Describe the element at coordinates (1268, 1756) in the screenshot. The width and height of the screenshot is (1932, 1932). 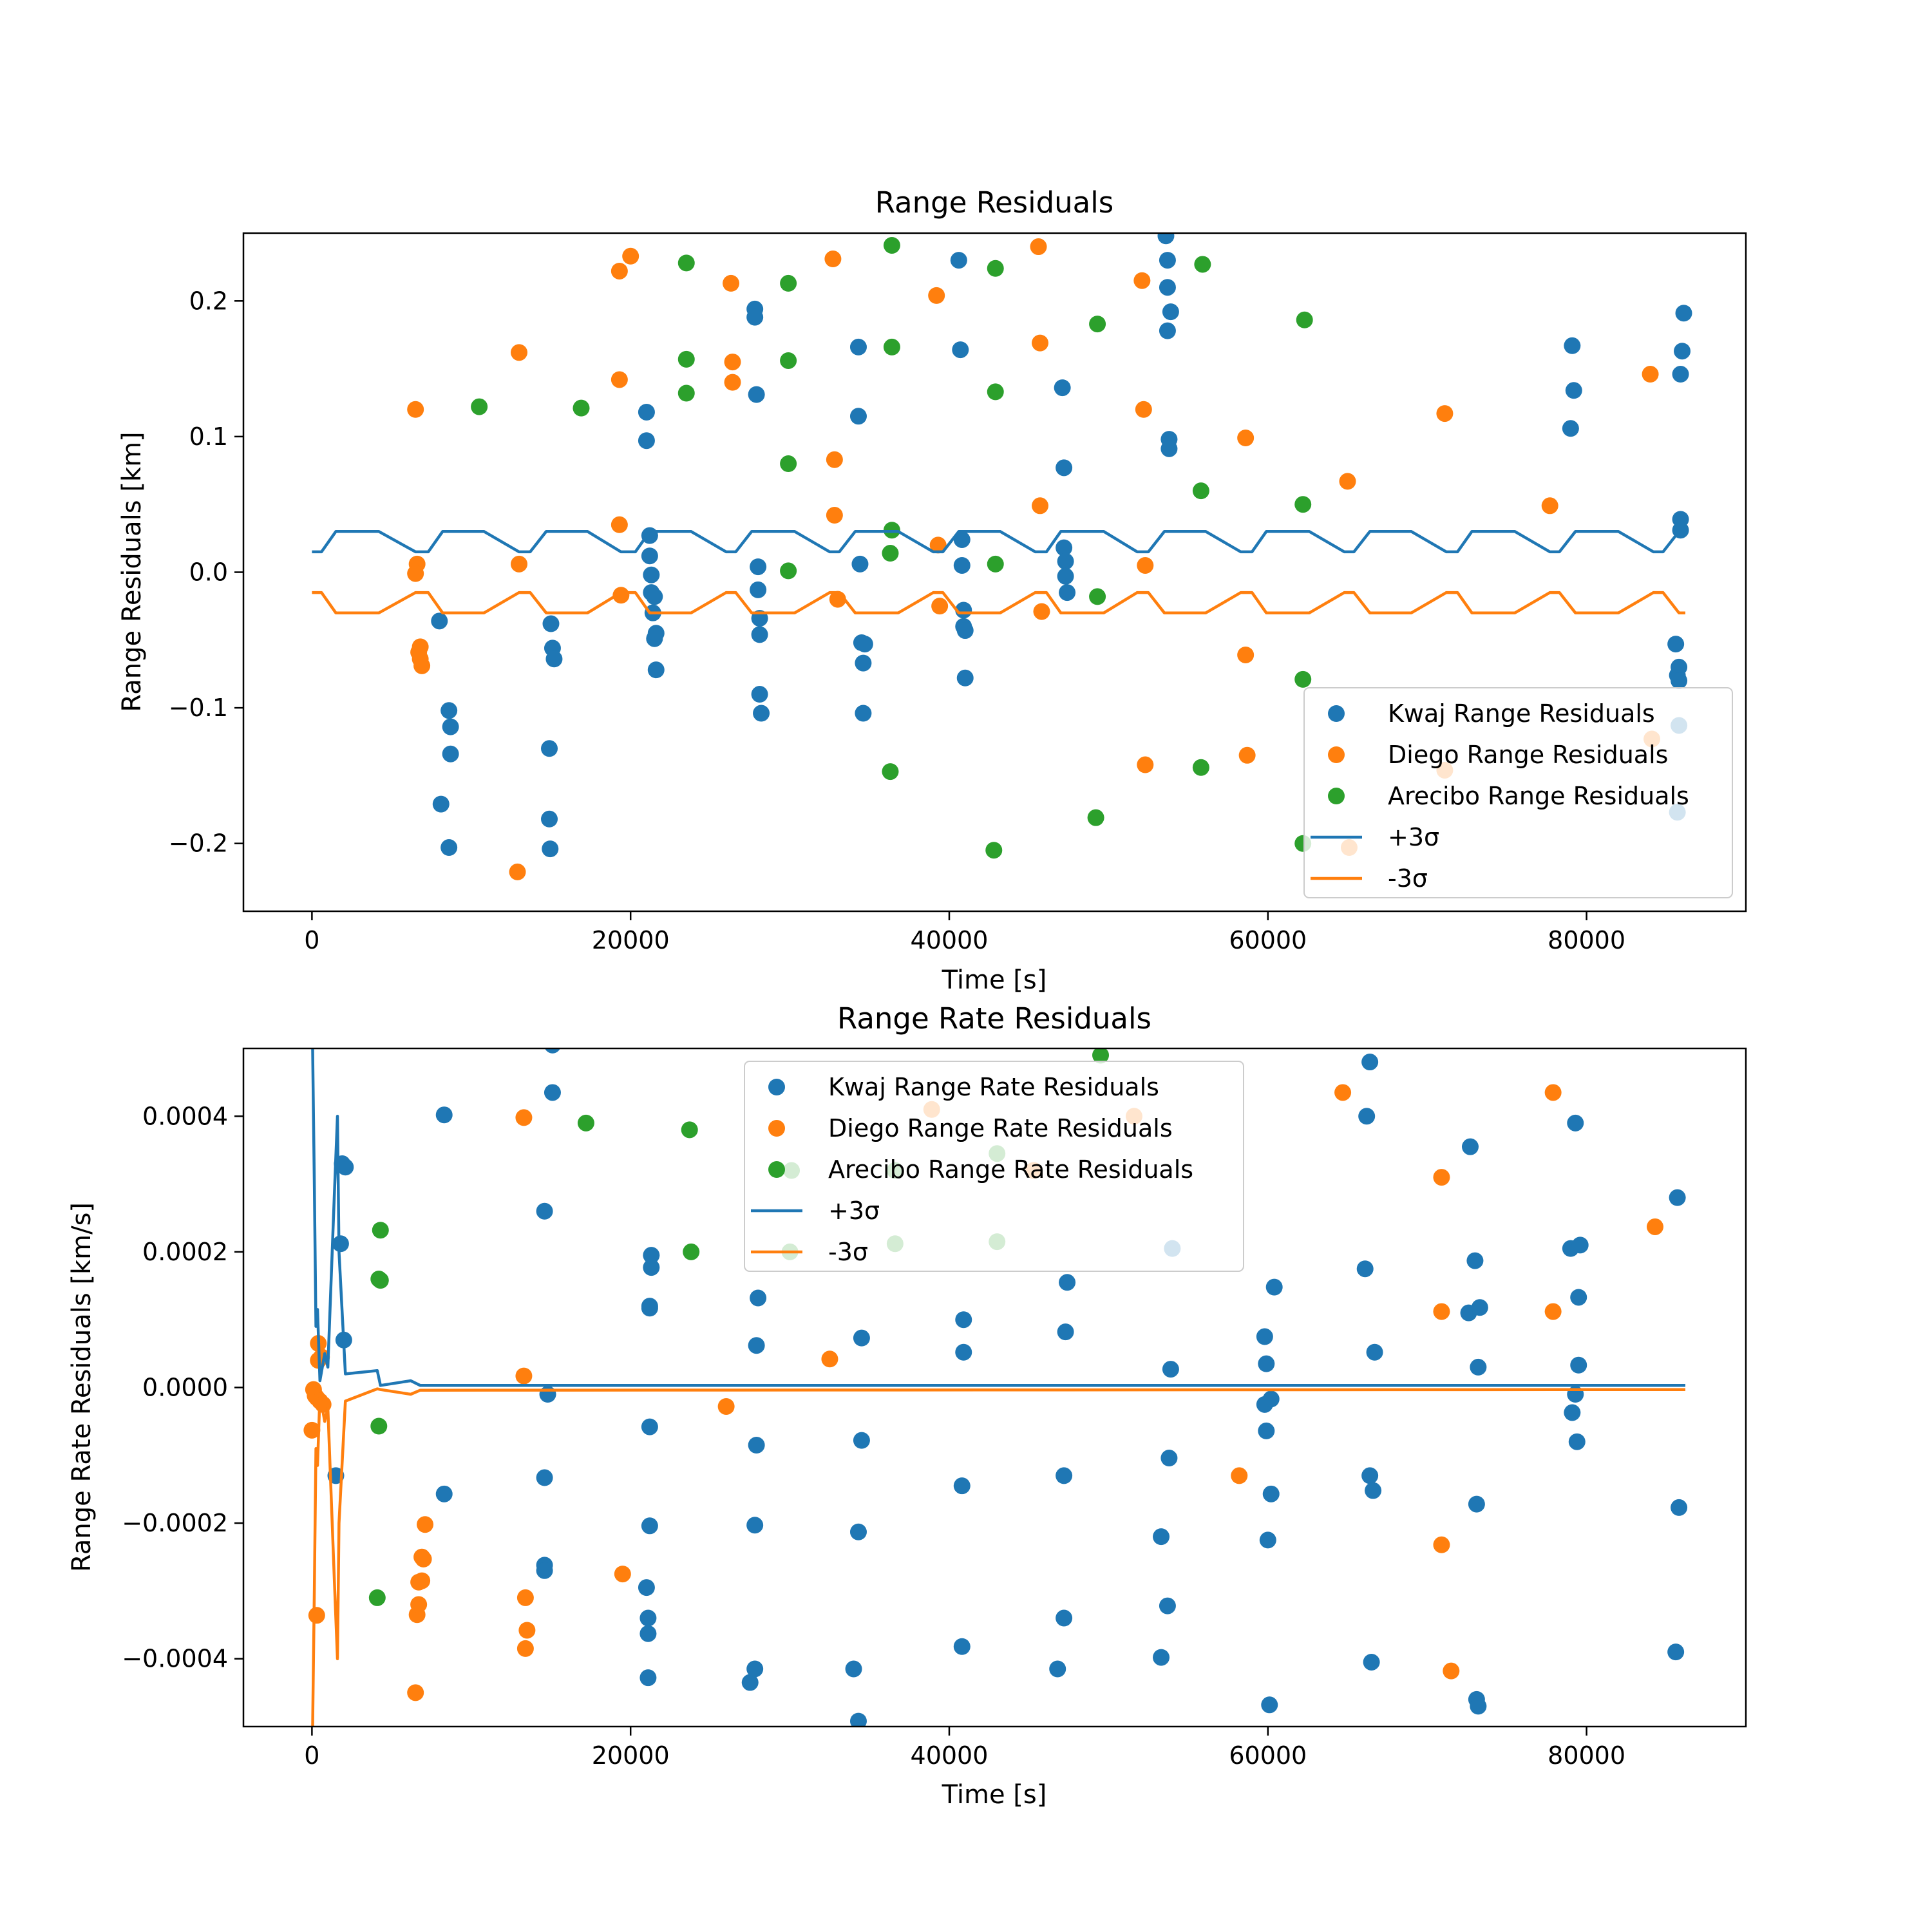
I see `x-tick-label: 60000` at that location.